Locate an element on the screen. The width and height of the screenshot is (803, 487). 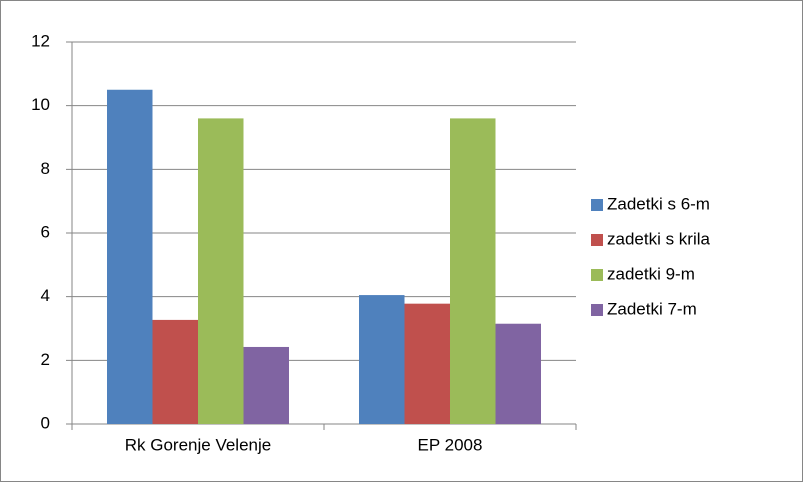
y-tick-label: 6 is located at coordinates (45, 231).